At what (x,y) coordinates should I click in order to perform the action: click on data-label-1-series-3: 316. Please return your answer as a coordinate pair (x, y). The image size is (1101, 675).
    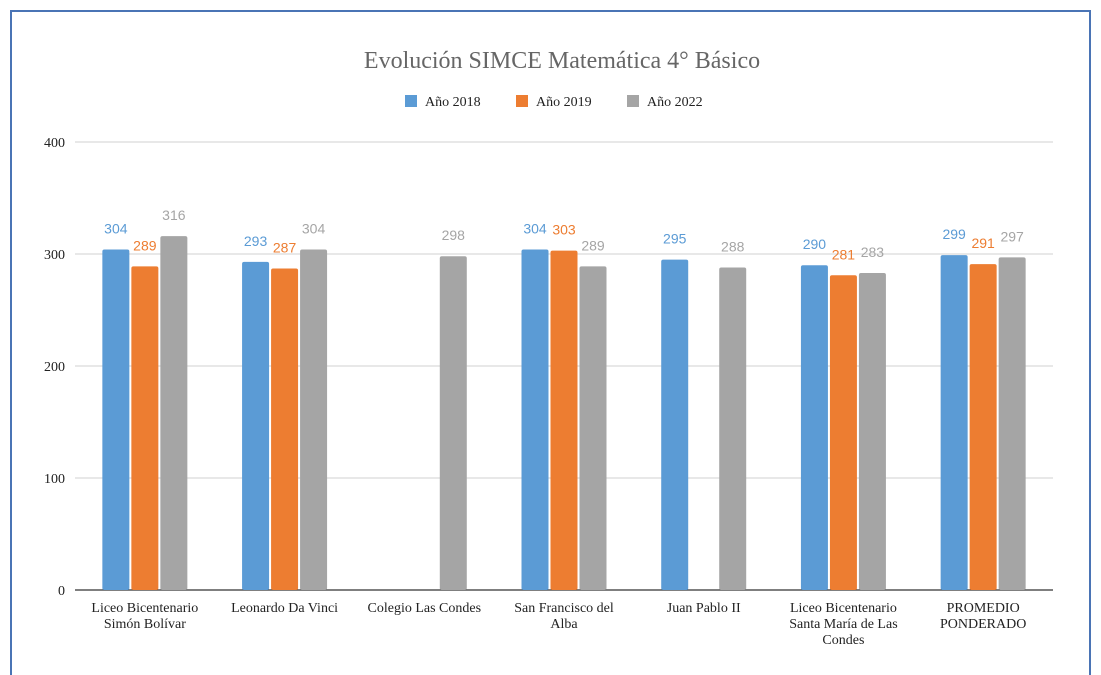
    Looking at the image, I should click on (174, 215).